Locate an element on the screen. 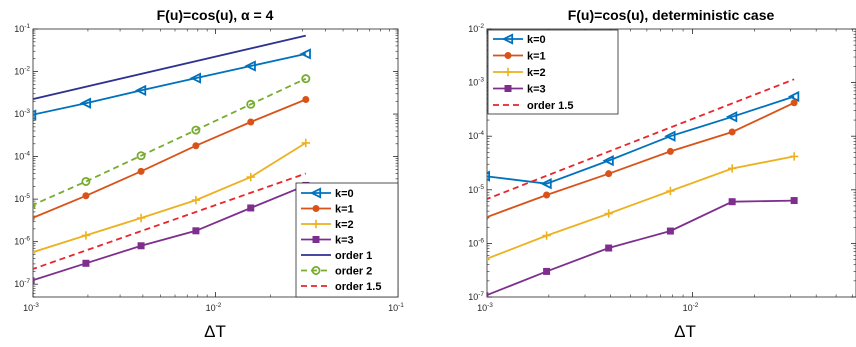 Image resolution: width=856 pixels, height=347 pixels. legend: k=0 k=1 k=2 k=3 order 1.5 is located at coordinates (553, 72).